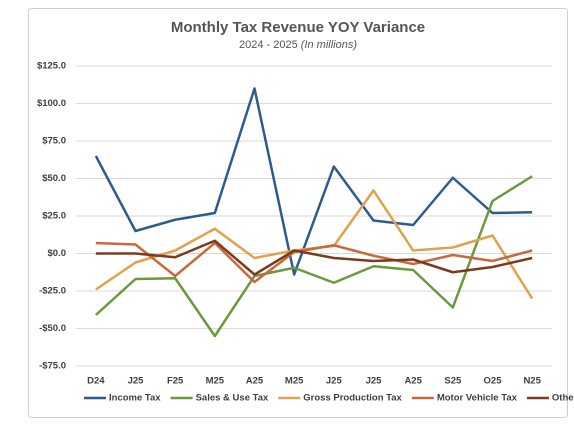  Describe the element at coordinates (54, 178) in the screenshot. I see `y-tick-label: $50.0` at that location.